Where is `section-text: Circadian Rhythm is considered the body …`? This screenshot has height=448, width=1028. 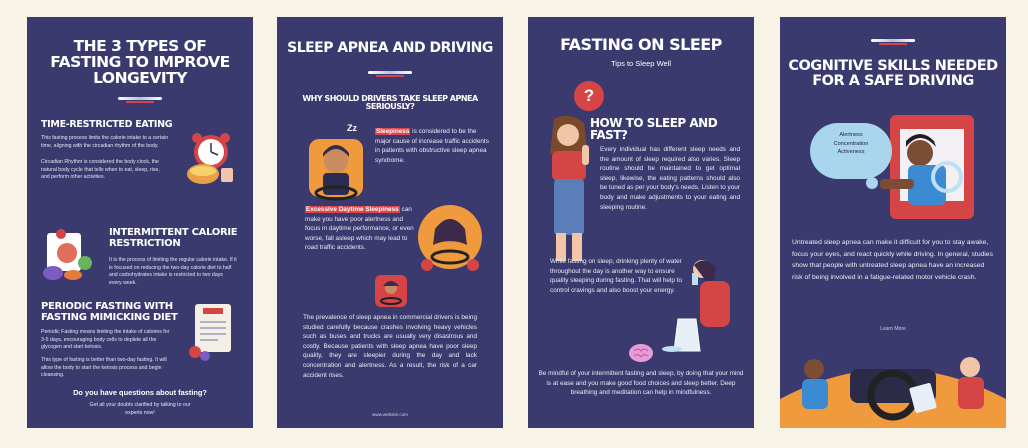
section-text: Circadian Rhythm is considered the body … is located at coordinates (100, 170).